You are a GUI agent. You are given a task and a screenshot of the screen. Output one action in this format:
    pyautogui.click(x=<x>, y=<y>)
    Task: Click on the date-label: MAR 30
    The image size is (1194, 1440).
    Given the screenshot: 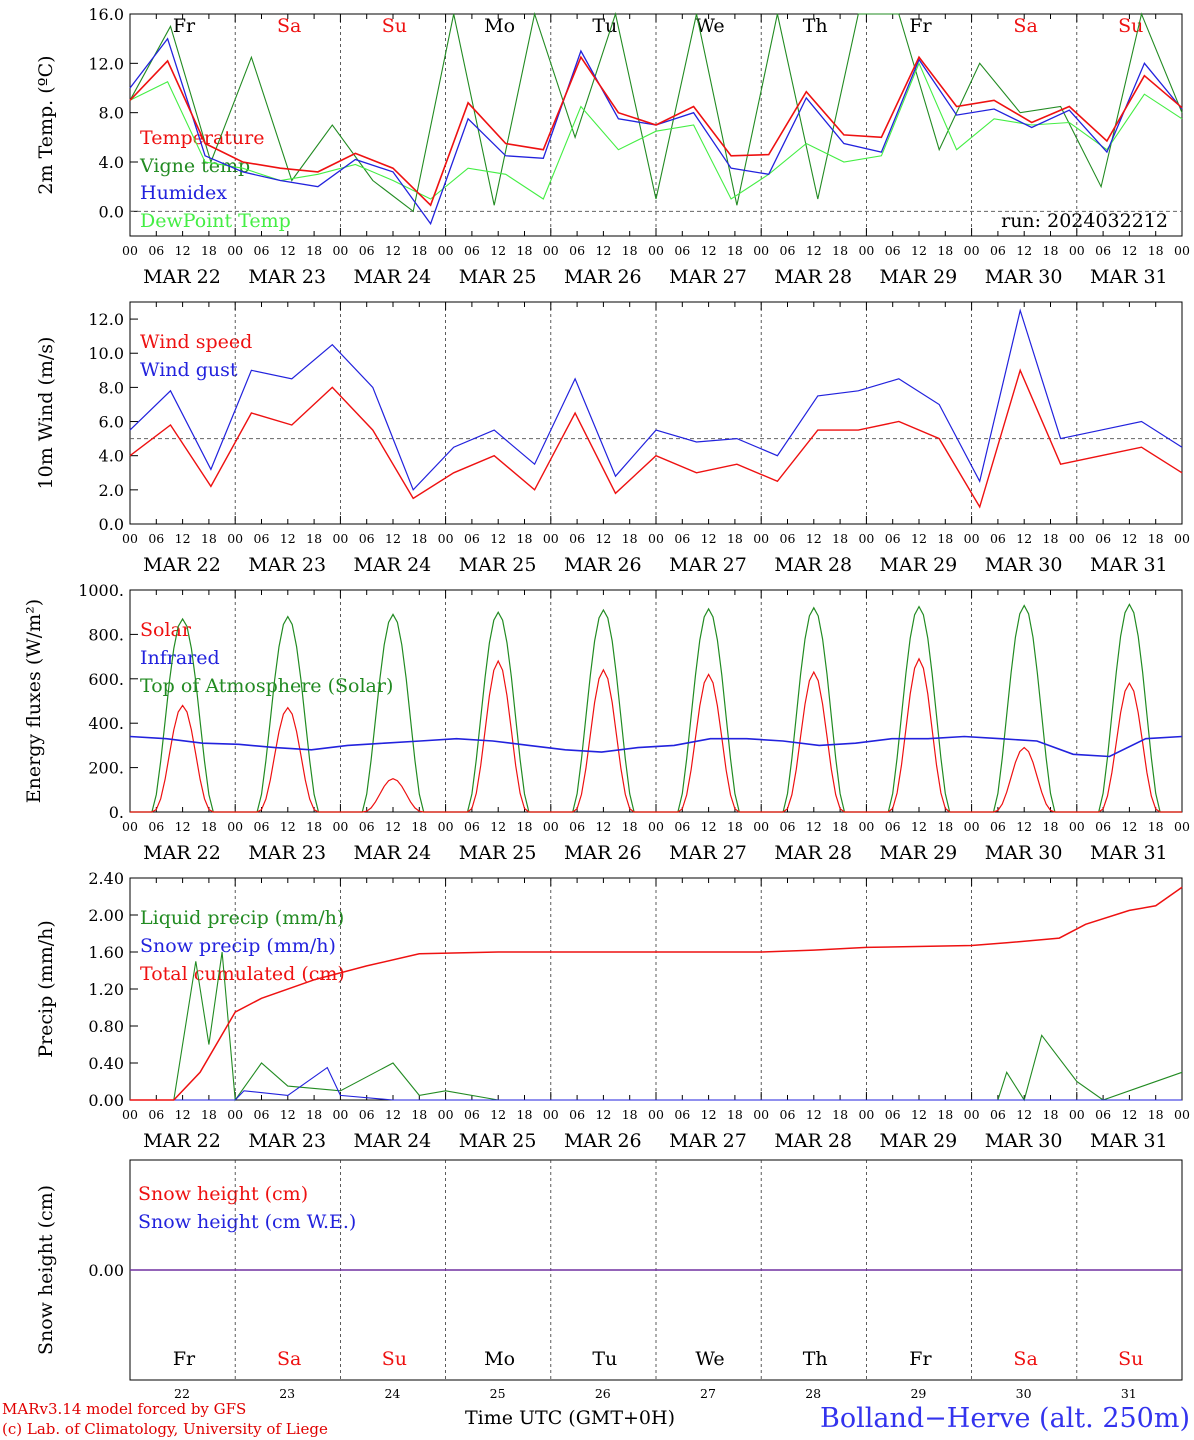 What is the action you would take?
    pyautogui.click(x=1024, y=565)
    